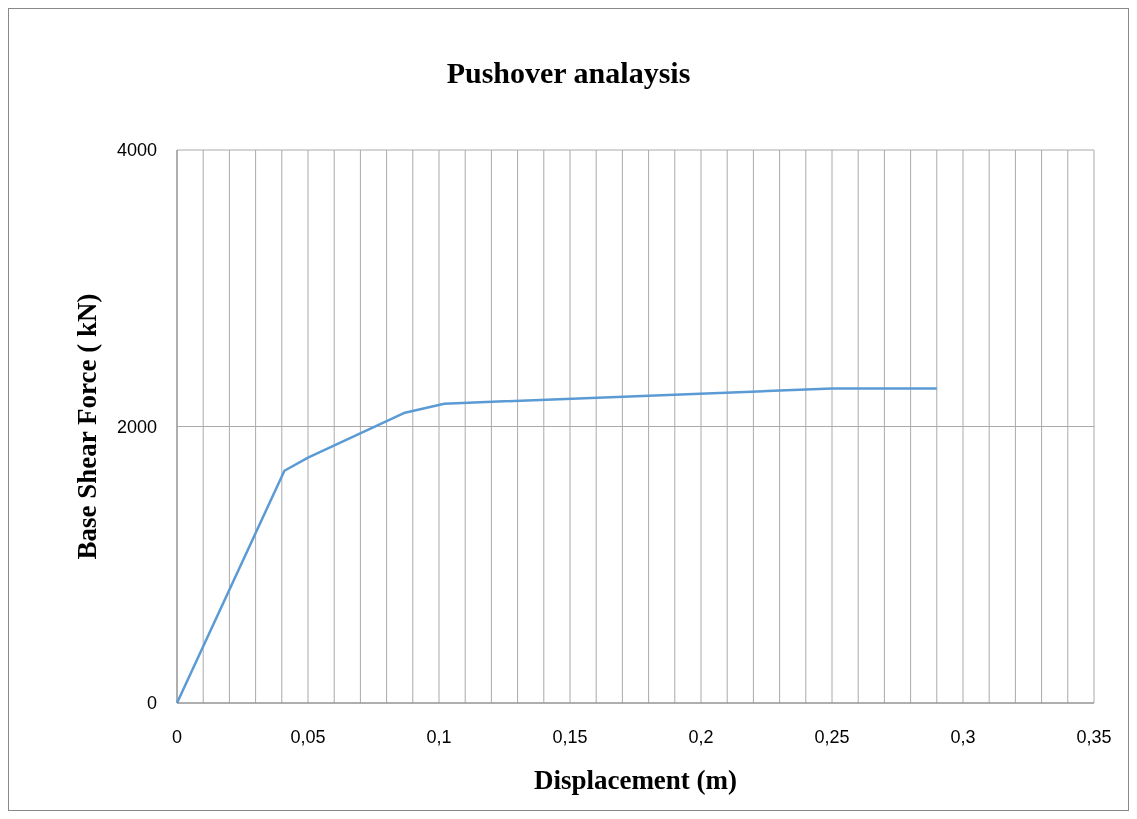 This screenshot has width=1137, height=819. What do you see at coordinates (963, 737) in the screenshot?
I see `x-tick-label: 0,3` at bounding box center [963, 737].